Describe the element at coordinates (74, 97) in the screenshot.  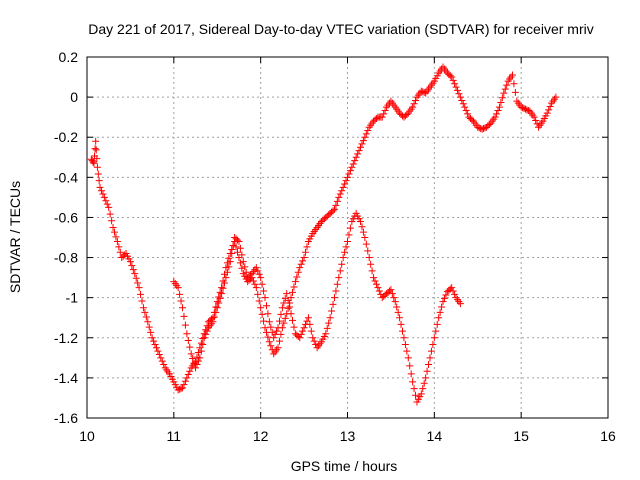
I see `y-tick-label: 0` at that location.